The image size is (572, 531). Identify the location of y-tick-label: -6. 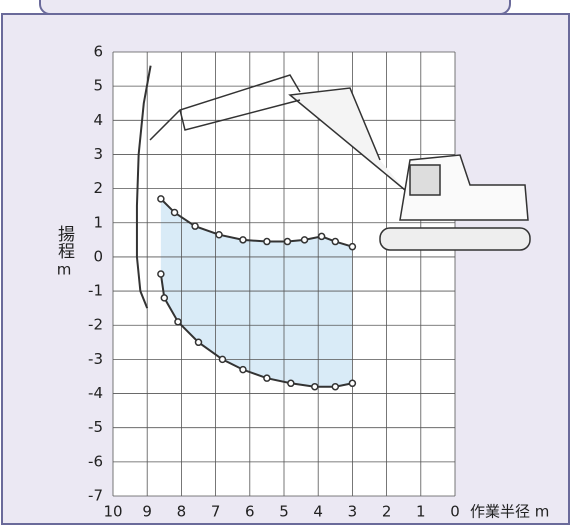
(95, 461).